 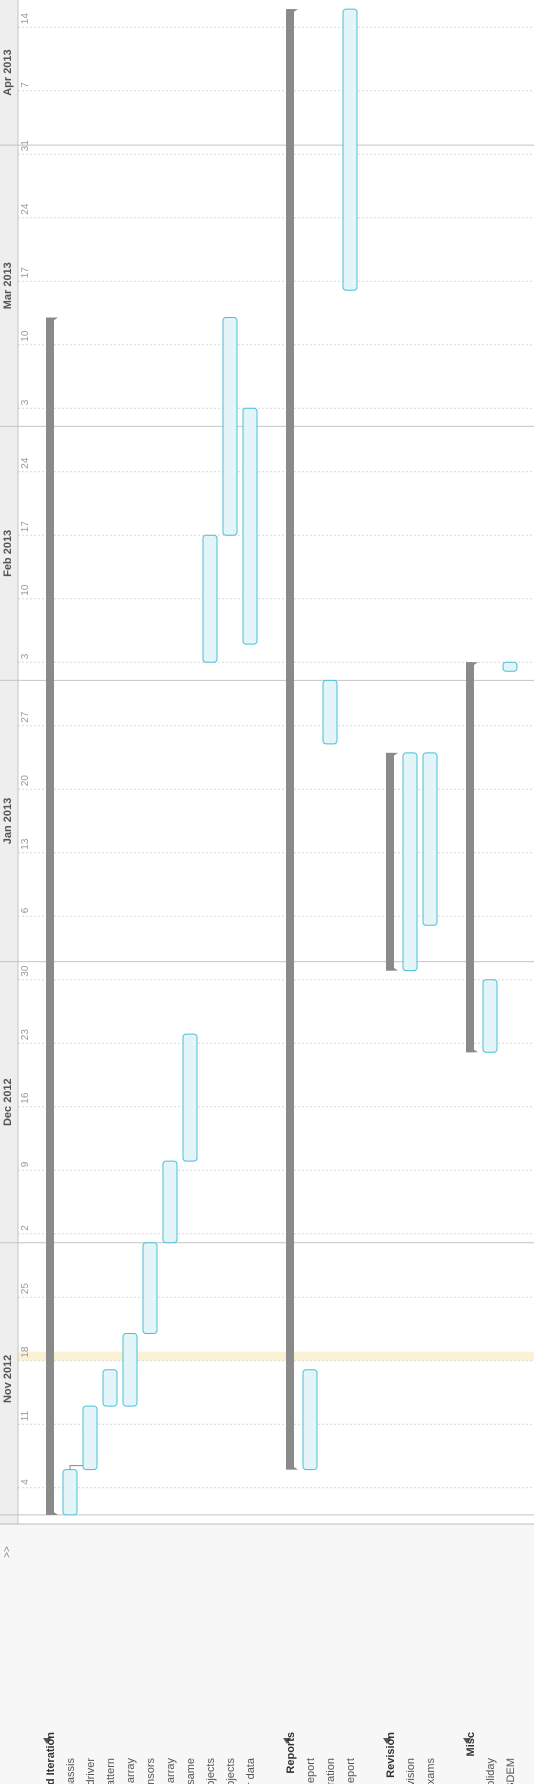 What do you see at coordinates (111, 1771) in the screenshot?
I see `task-label: Robot drive in set pattern` at bounding box center [111, 1771].